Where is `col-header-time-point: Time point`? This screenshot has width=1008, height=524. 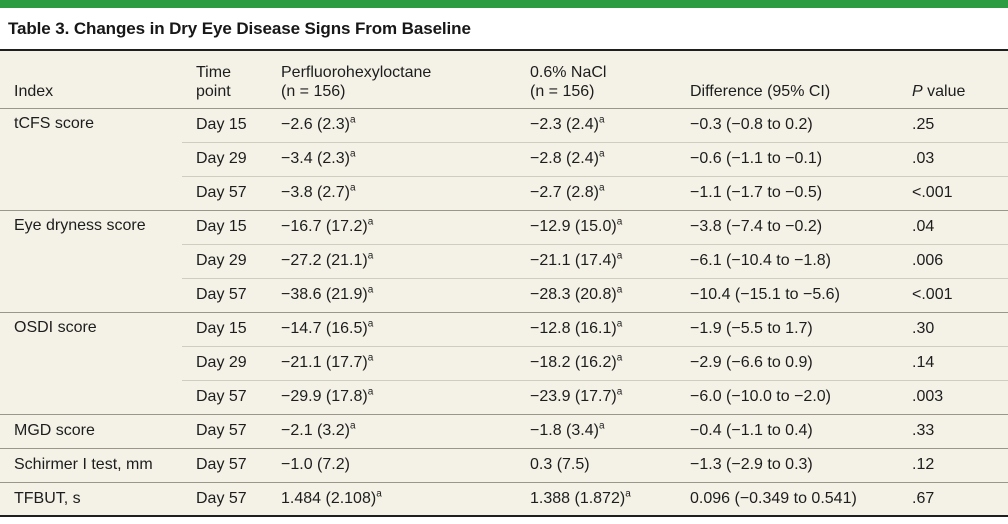 col-header-time-point: Time point is located at coordinates (224, 79).